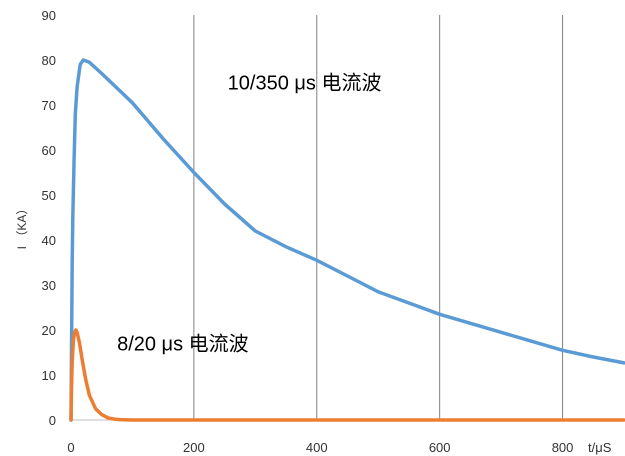 This screenshot has width=625, height=456. I want to click on y-tick-label: 40, so click(49, 240).